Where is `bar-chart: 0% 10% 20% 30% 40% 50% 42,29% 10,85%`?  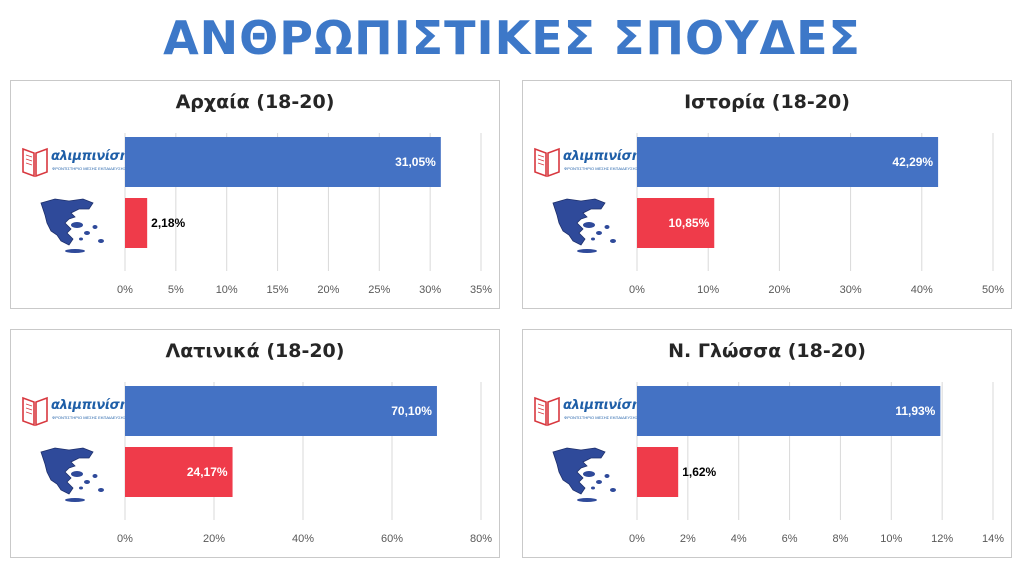 bar-chart: 0% 10% 20% 30% 40% 50% 42,29% 10,85% is located at coordinates (816, 214).